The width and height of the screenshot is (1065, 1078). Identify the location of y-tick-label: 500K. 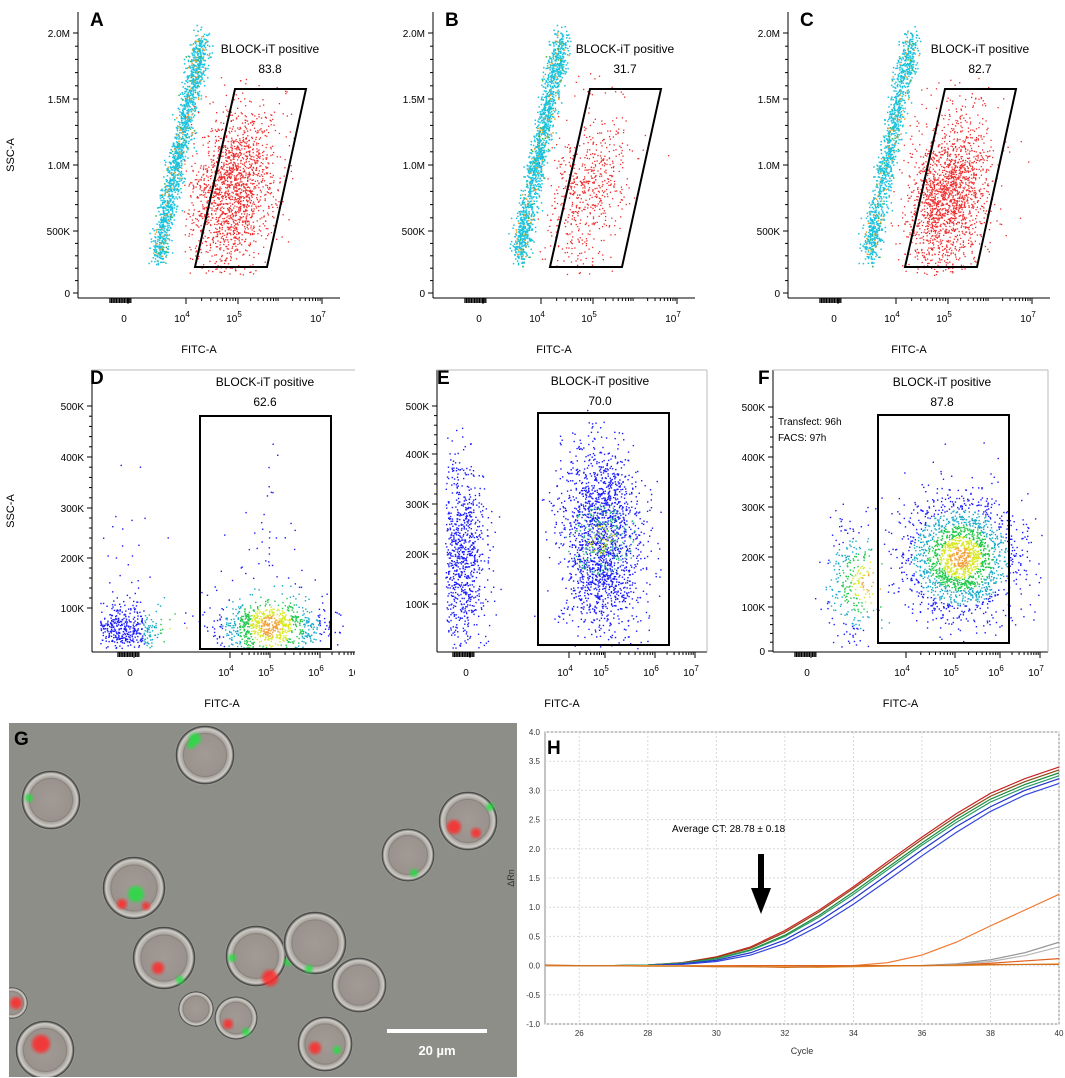
(414, 232).